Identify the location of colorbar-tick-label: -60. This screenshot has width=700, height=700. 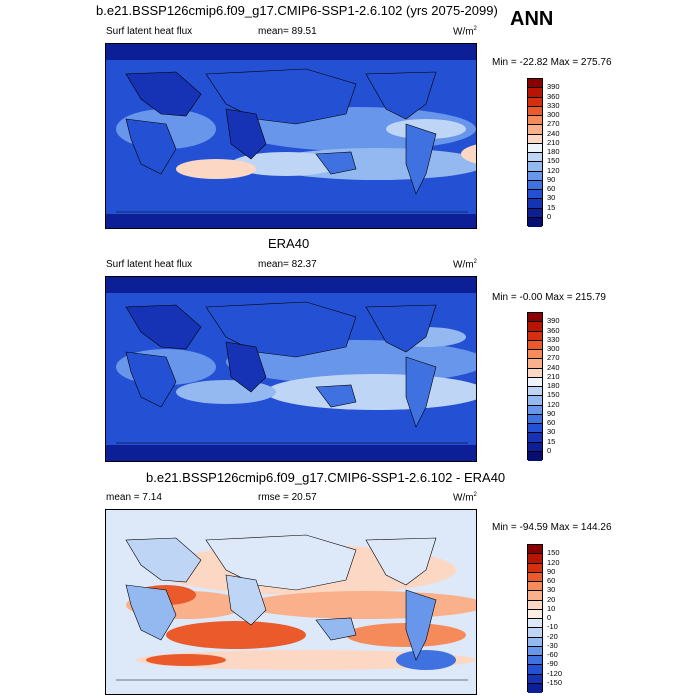
(552, 654).